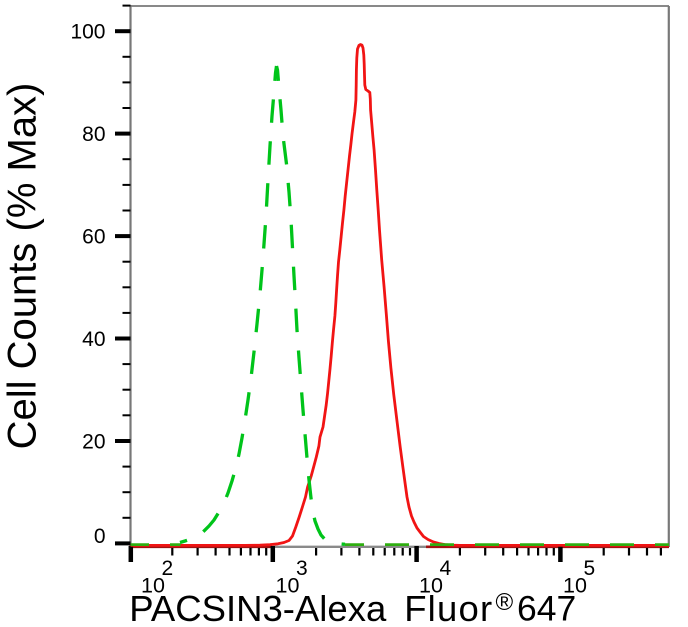  Describe the element at coordinates (93, 442) in the screenshot. I see `svg-text: 20` at that location.